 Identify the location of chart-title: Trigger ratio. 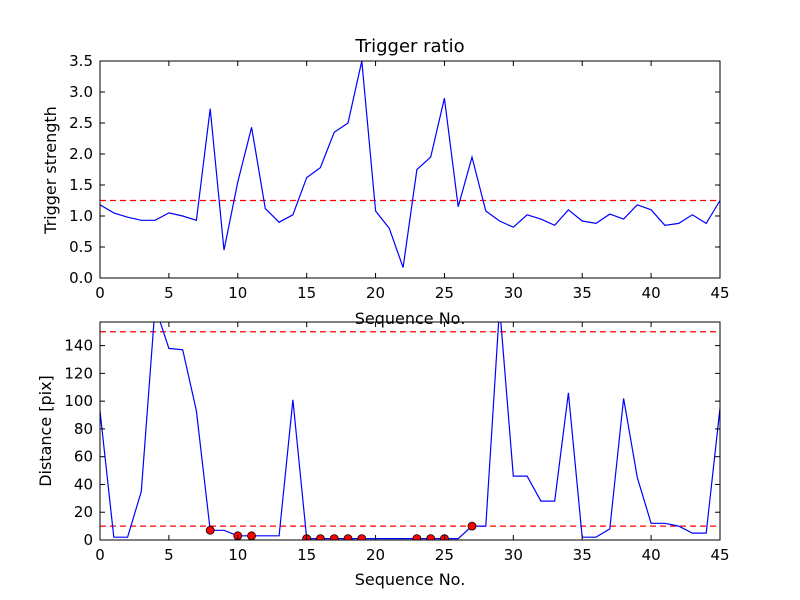
(409, 46).